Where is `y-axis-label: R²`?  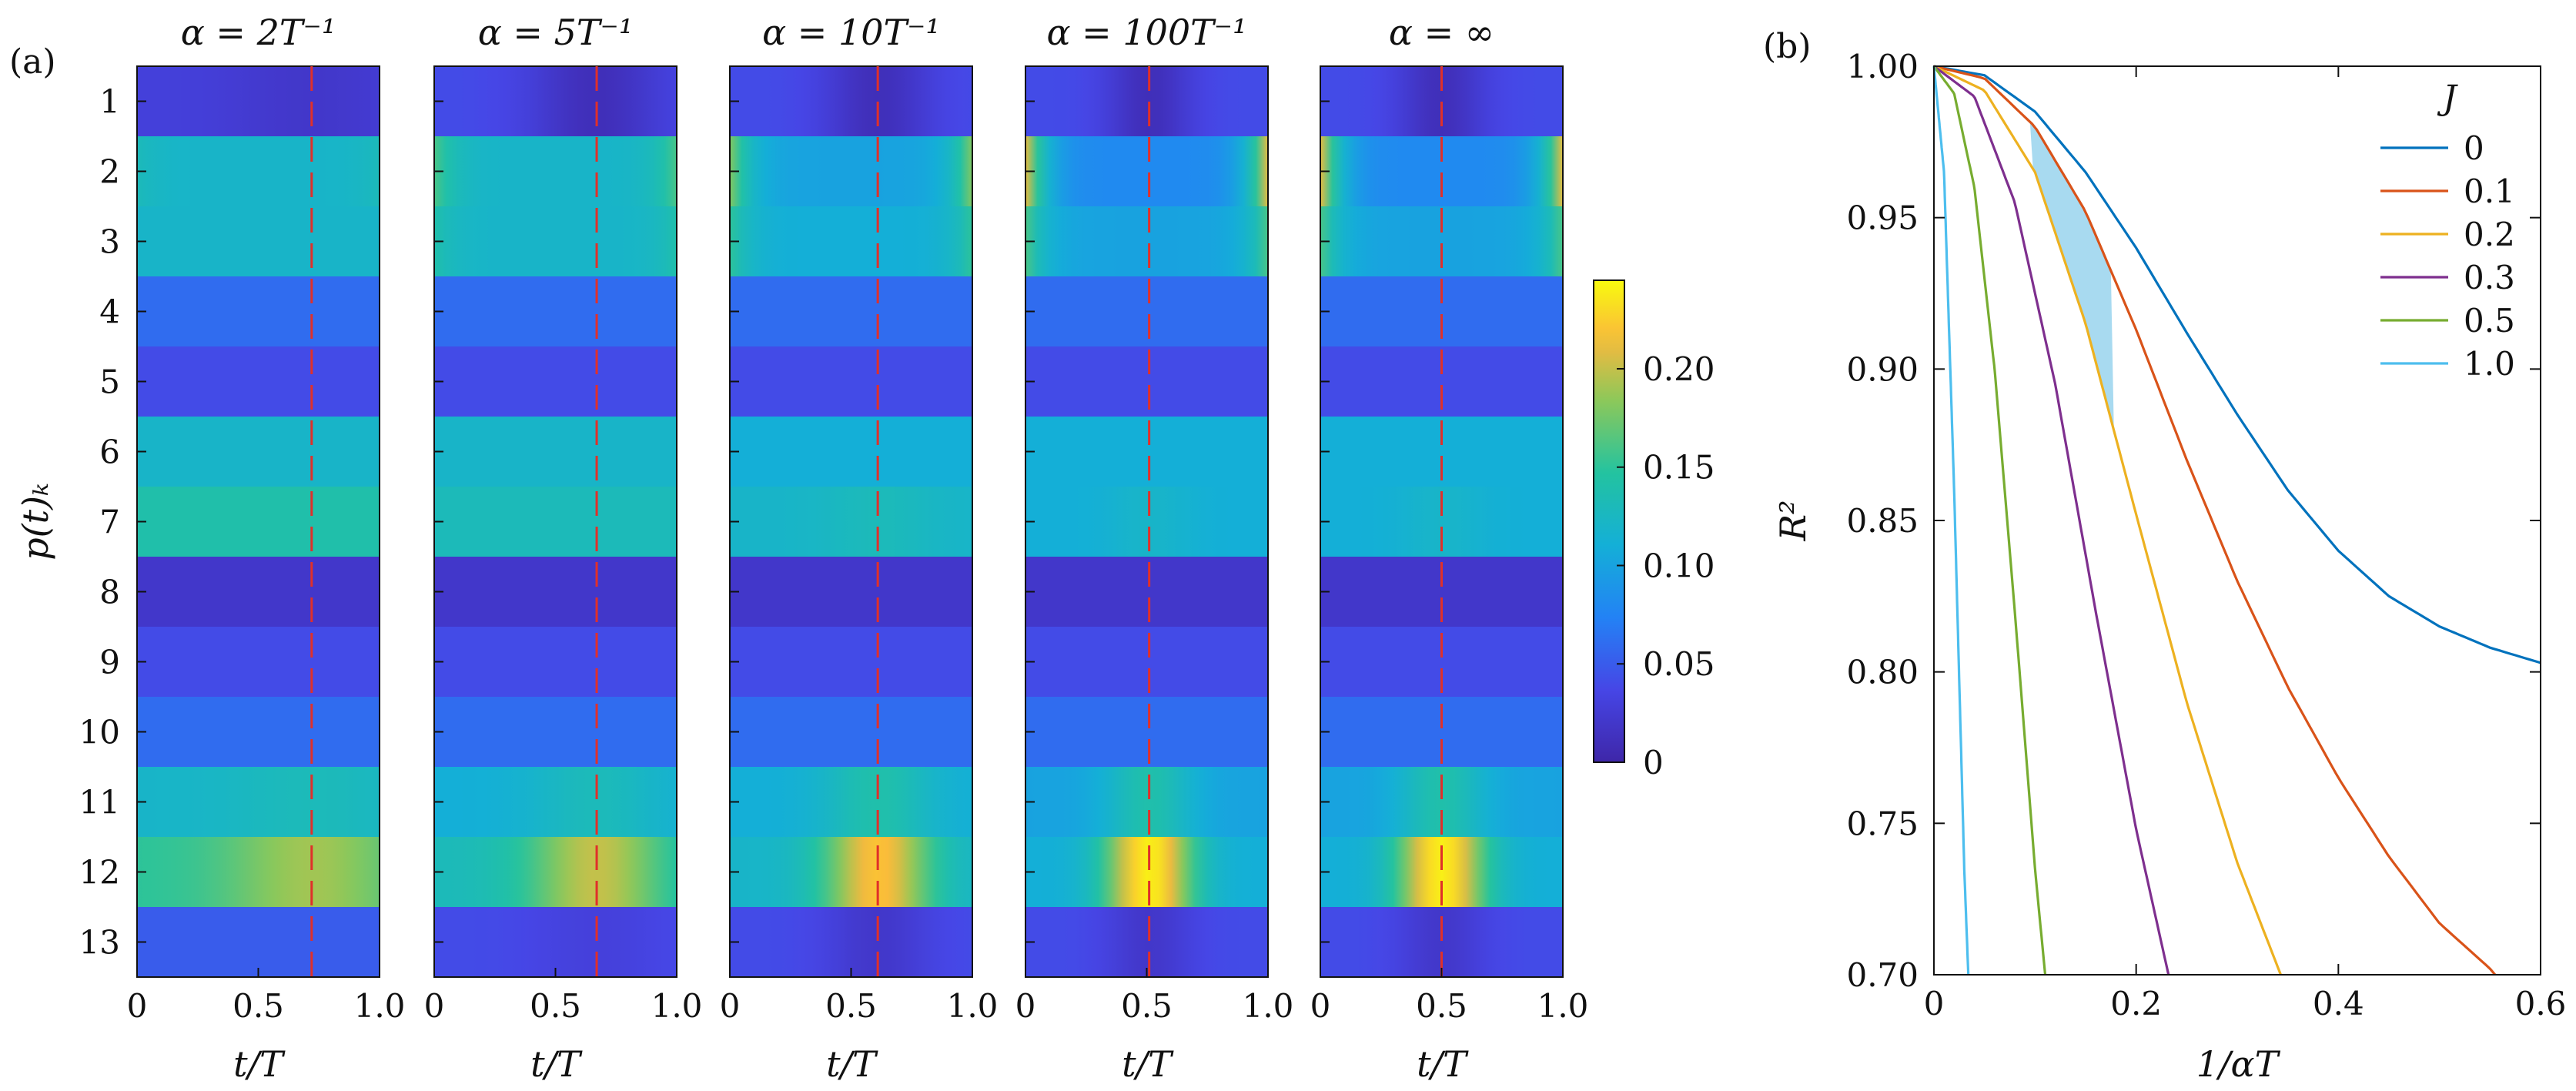 y-axis-label: R² is located at coordinates (1793, 520).